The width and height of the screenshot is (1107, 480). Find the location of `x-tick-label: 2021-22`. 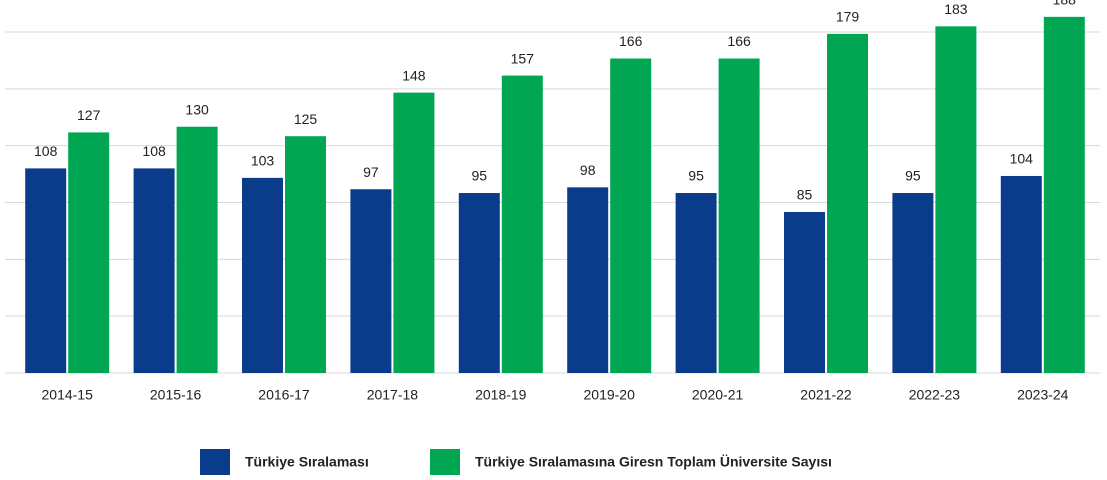

x-tick-label: 2021-22 is located at coordinates (826, 395).